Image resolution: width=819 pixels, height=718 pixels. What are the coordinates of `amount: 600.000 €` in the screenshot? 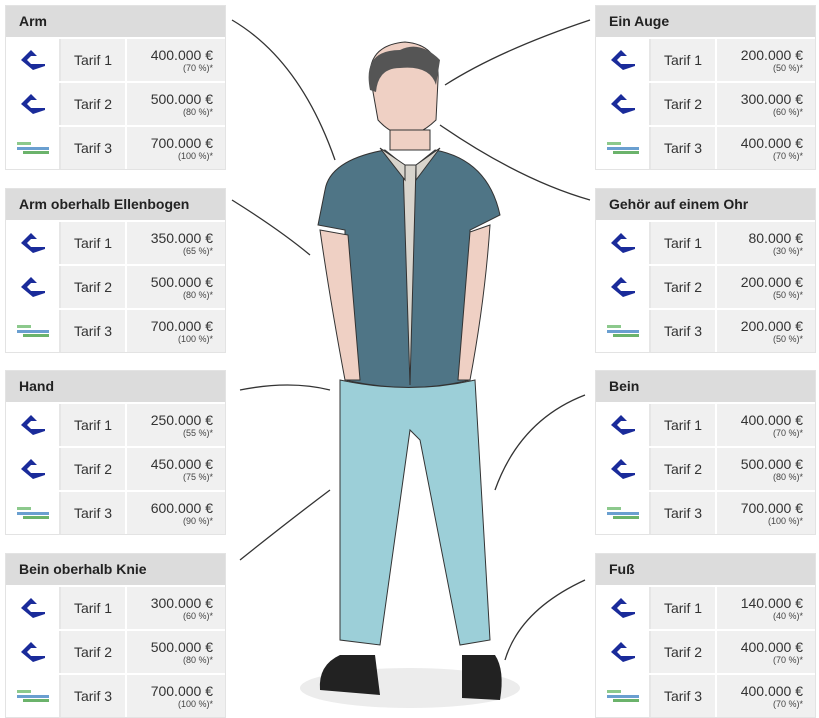 It's located at (181, 508).